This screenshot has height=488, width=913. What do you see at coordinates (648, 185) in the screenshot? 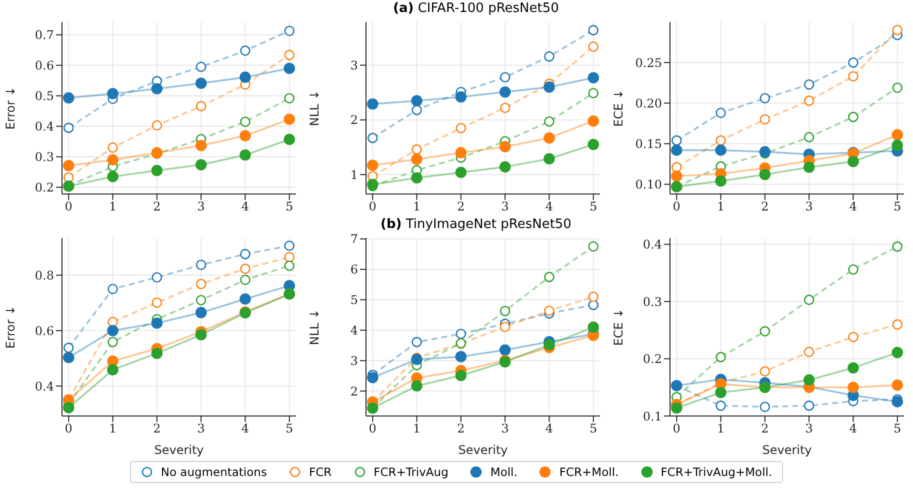
I see `y-tick-label: 0.10` at bounding box center [648, 185].